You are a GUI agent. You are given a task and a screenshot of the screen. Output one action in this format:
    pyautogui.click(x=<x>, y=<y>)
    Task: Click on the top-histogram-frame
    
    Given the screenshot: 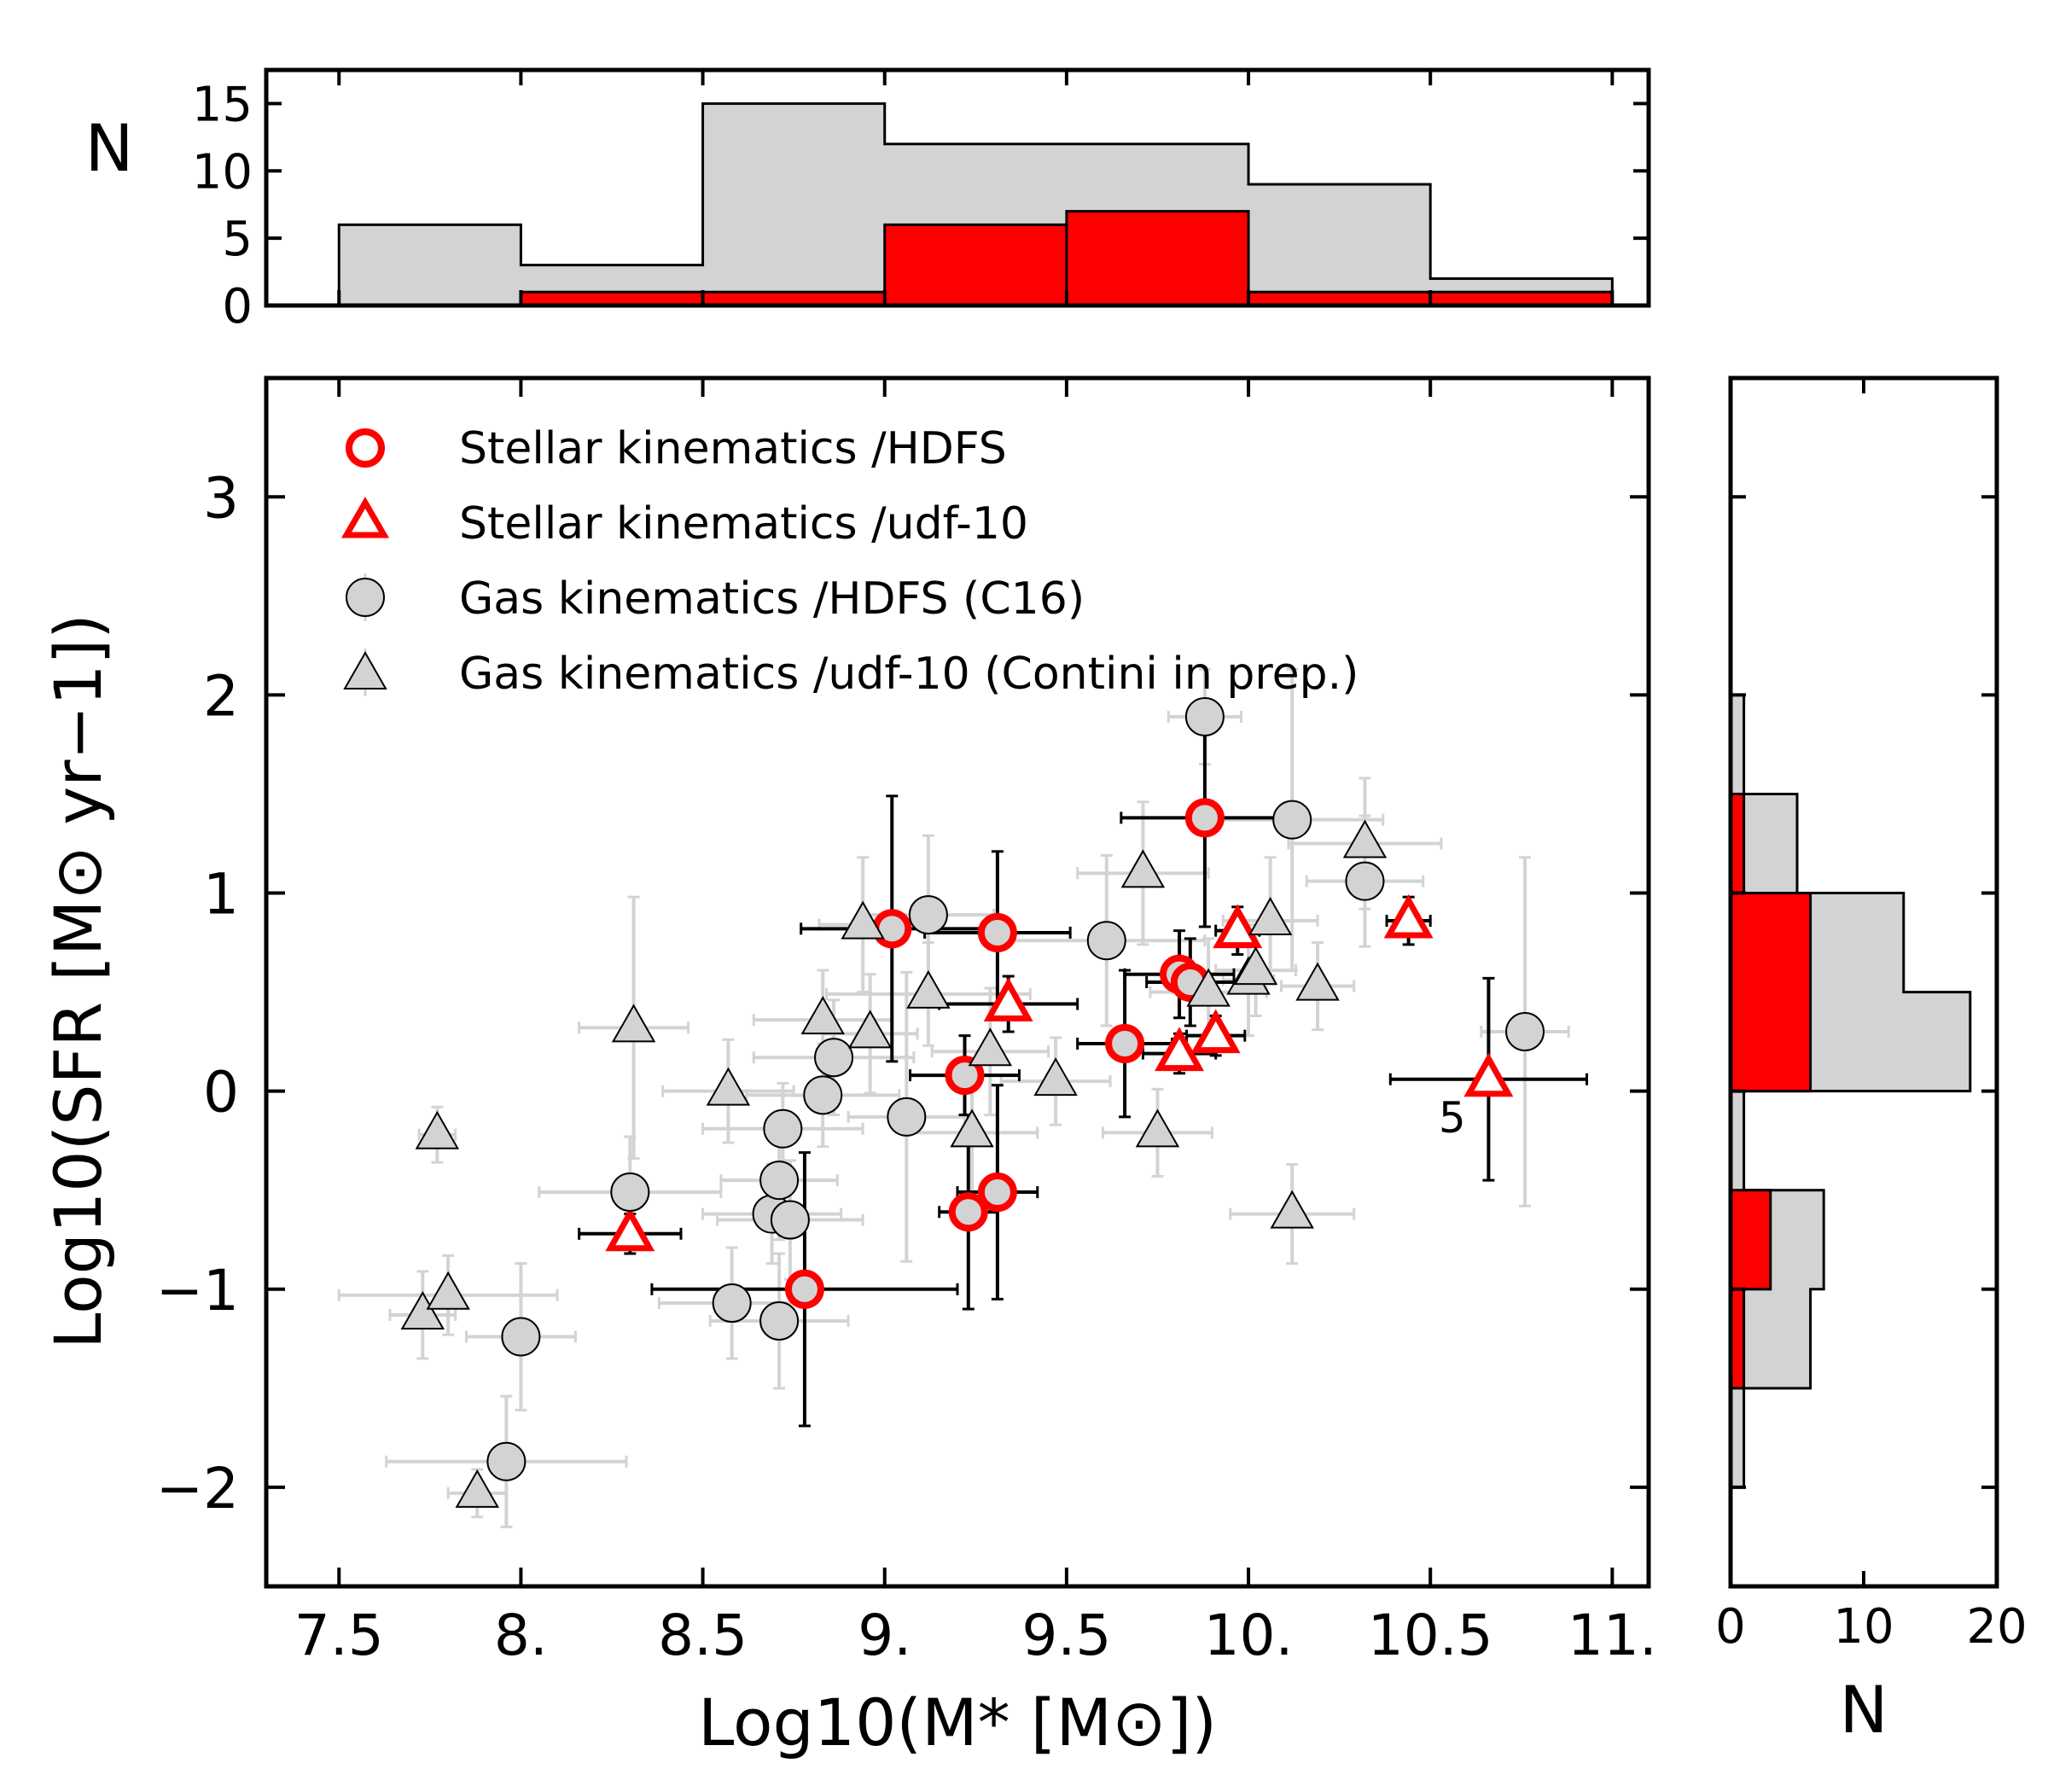 What is the action you would take?
    pyautogui.click(x=958, y=187)
    